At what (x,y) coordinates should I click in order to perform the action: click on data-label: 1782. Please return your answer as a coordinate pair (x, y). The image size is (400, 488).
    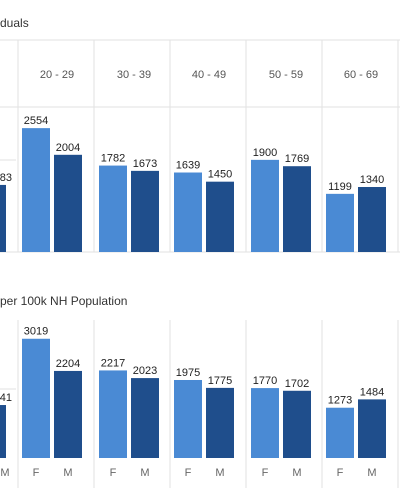
    Looking at the image, I should click on (113, 159).